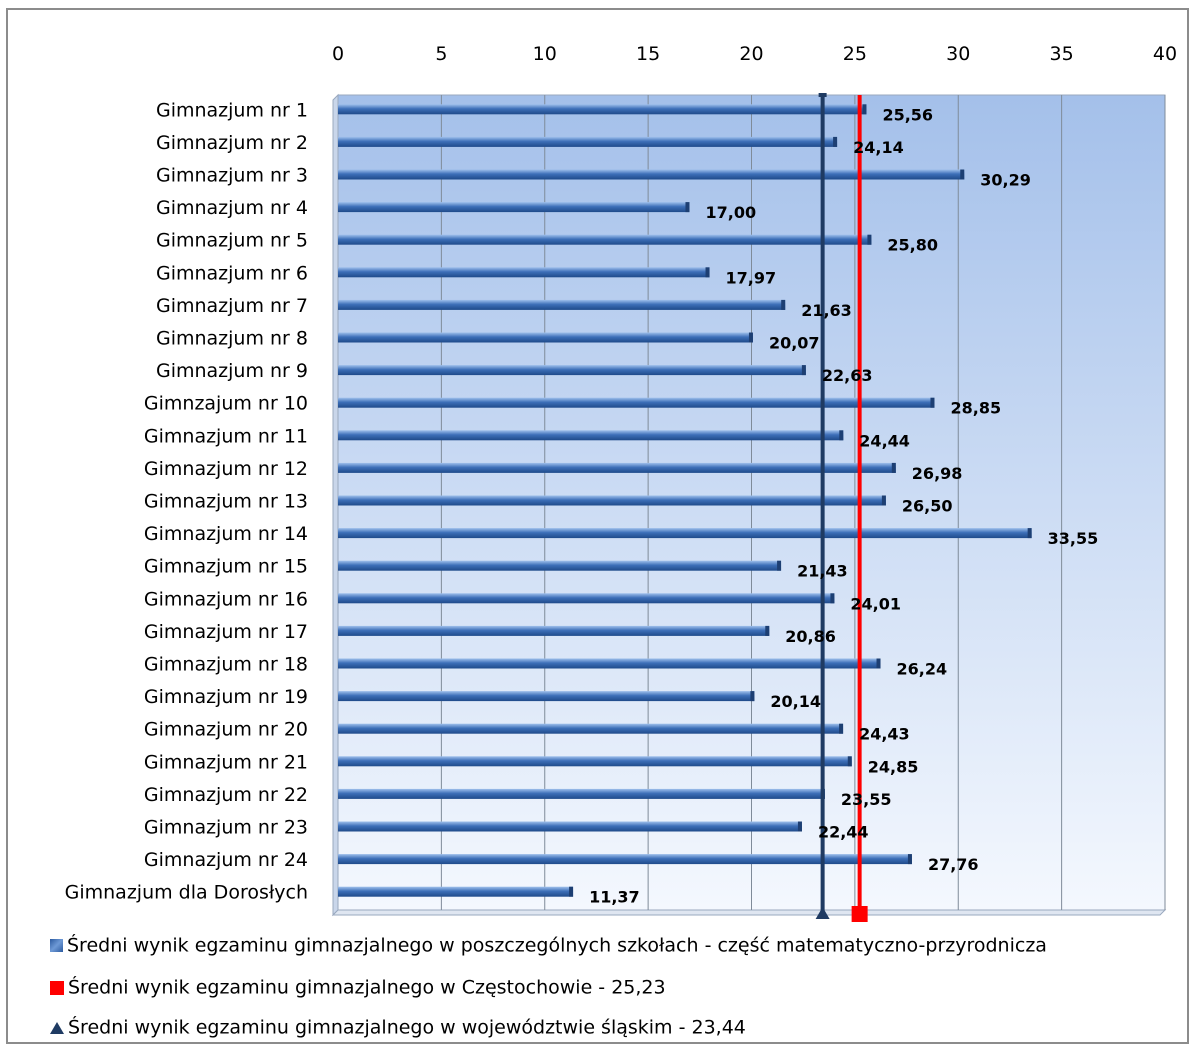 The image size is (1195, 1050). I want to click on category-label: Gimnazjum nr 18, so click(226, 665).